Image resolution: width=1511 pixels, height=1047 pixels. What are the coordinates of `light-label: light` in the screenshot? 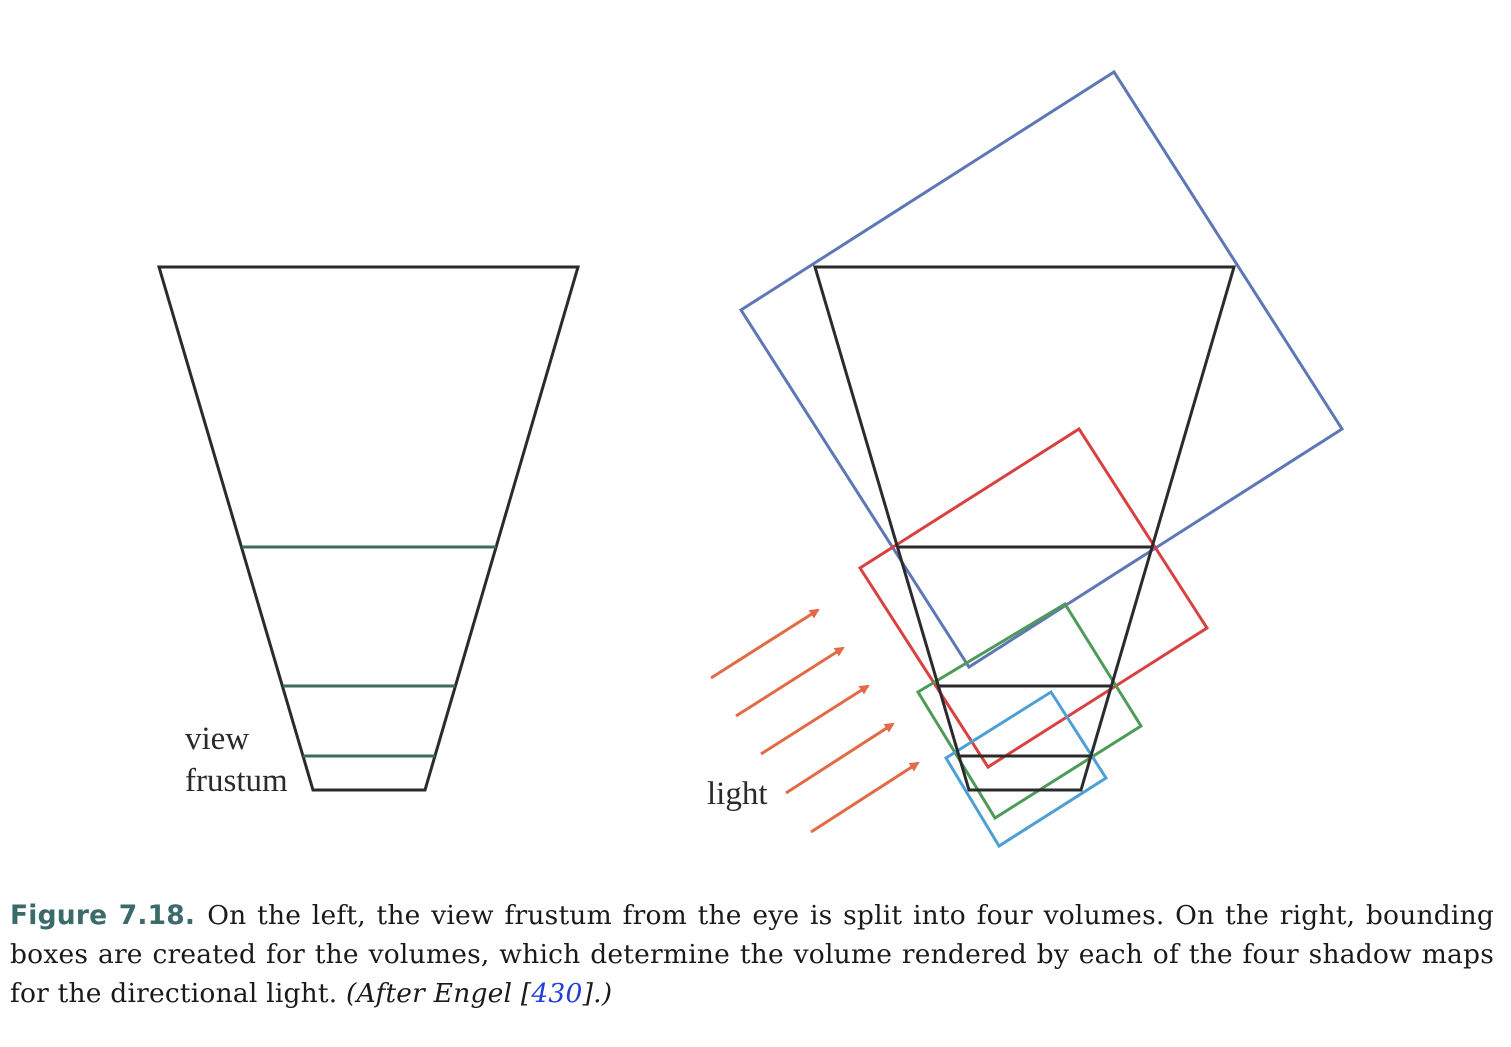 It's located at (737, 794).